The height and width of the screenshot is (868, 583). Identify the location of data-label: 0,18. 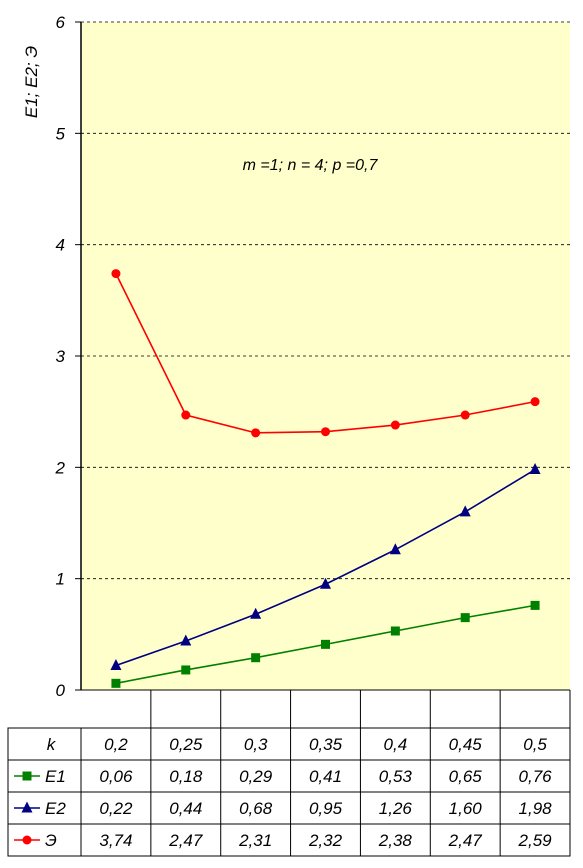
(186, 776).